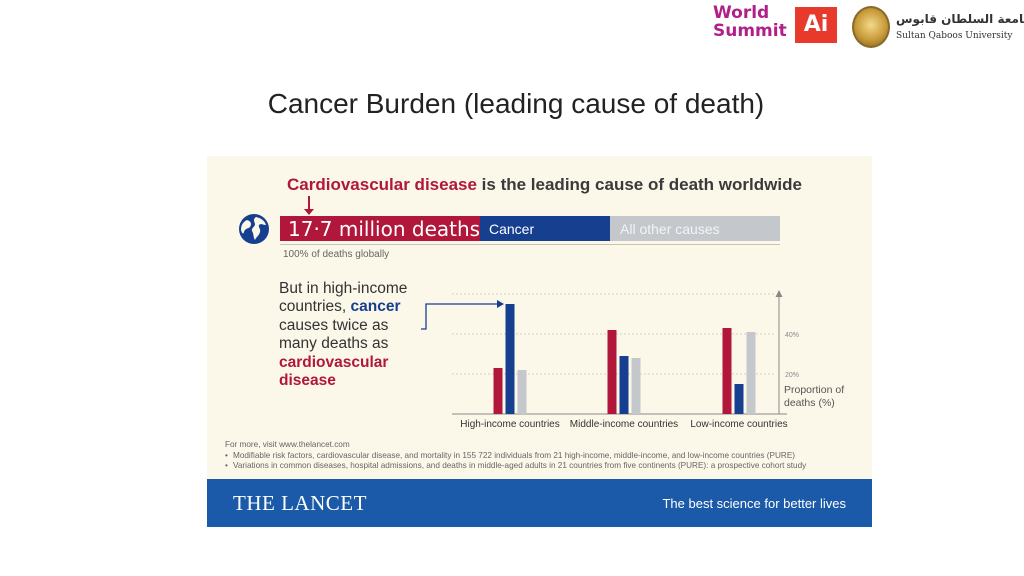  I want to click on university-name-arabic: جامعة السلطان قابوس, so click(960, 19).